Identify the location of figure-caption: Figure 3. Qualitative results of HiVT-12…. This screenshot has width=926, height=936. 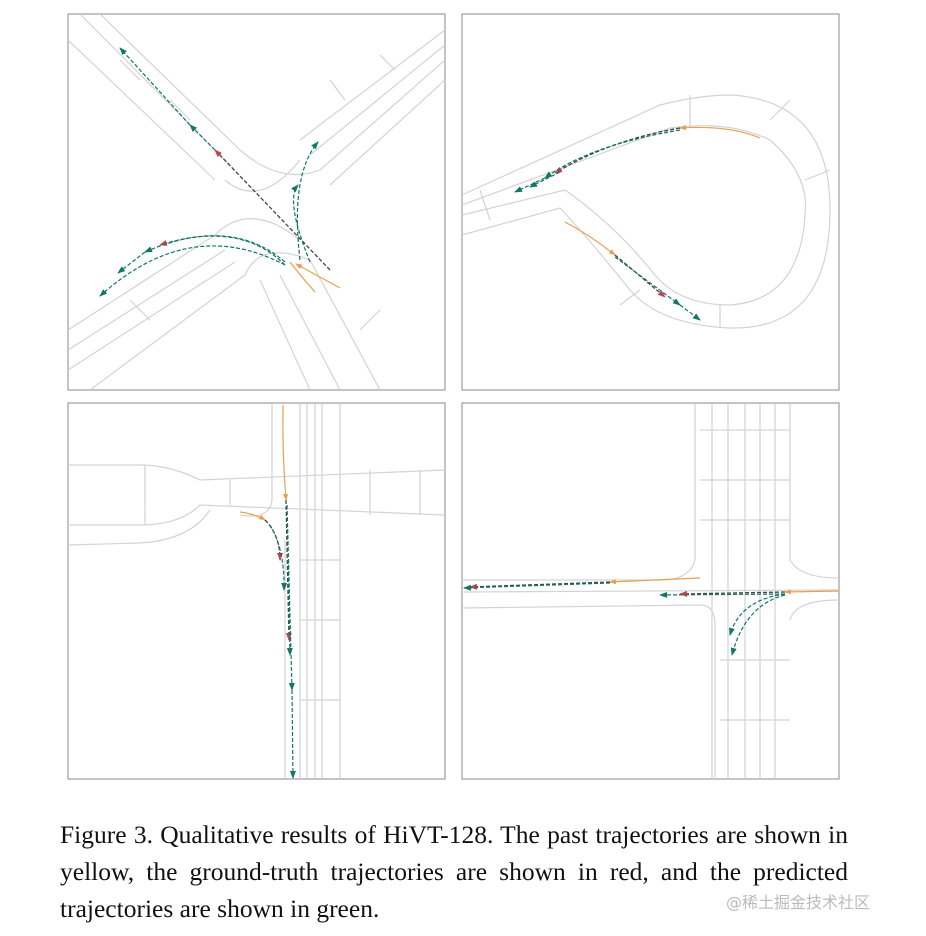
(454, 871).